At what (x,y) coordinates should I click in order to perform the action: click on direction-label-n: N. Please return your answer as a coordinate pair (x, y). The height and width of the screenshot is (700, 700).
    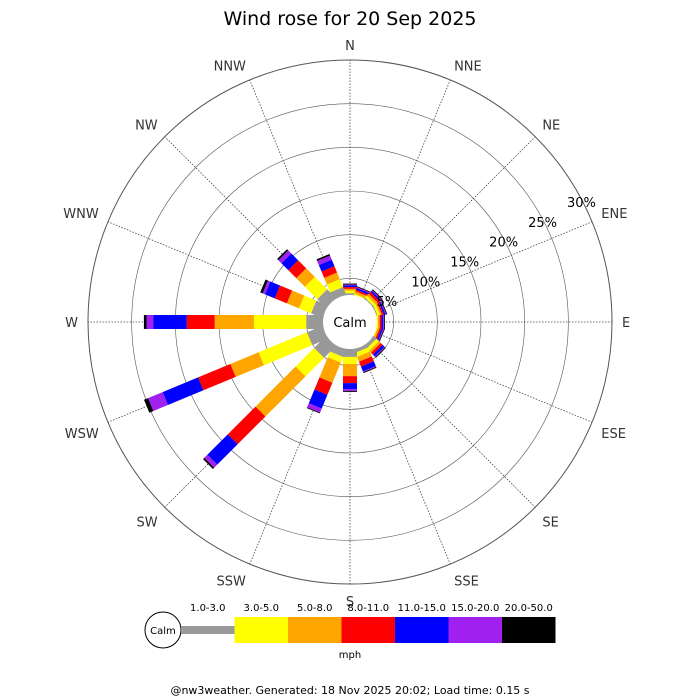
    Looking at the image, I should click on (350, 46).